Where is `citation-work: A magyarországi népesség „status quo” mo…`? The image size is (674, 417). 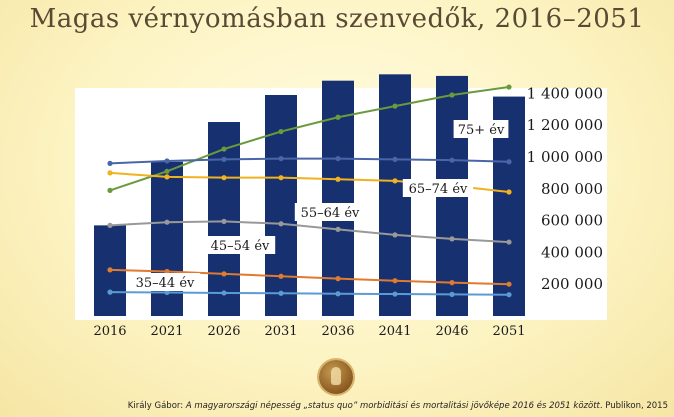
citation-work: A magyarországi népesség „status quo” mo… is located at coordinates (392, 406).